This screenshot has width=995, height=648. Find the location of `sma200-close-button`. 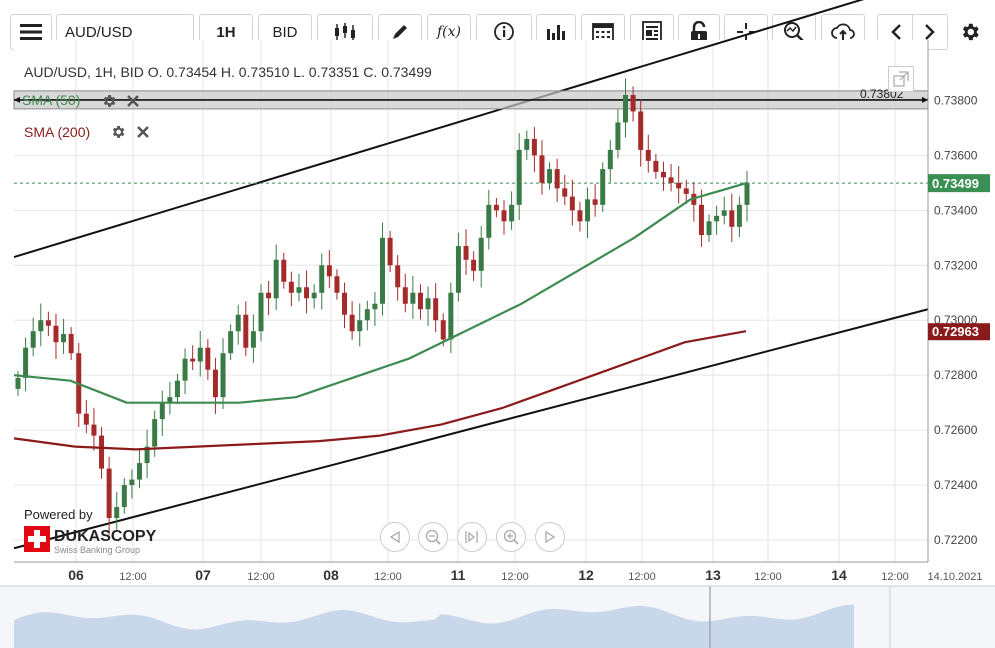

sma200-close-button is located at coordinates (143, 132).